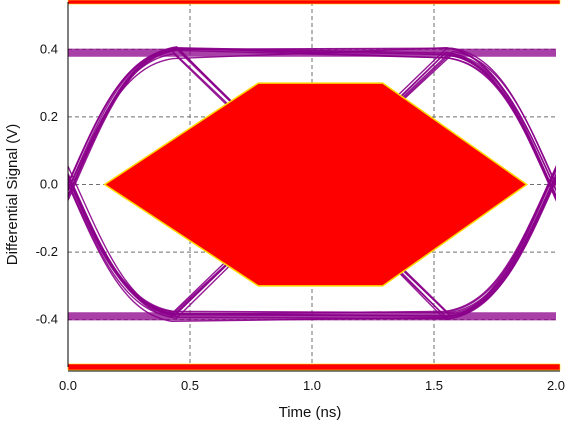  I want to click on y-tick-label-2: 0.0, so click(49, 184).